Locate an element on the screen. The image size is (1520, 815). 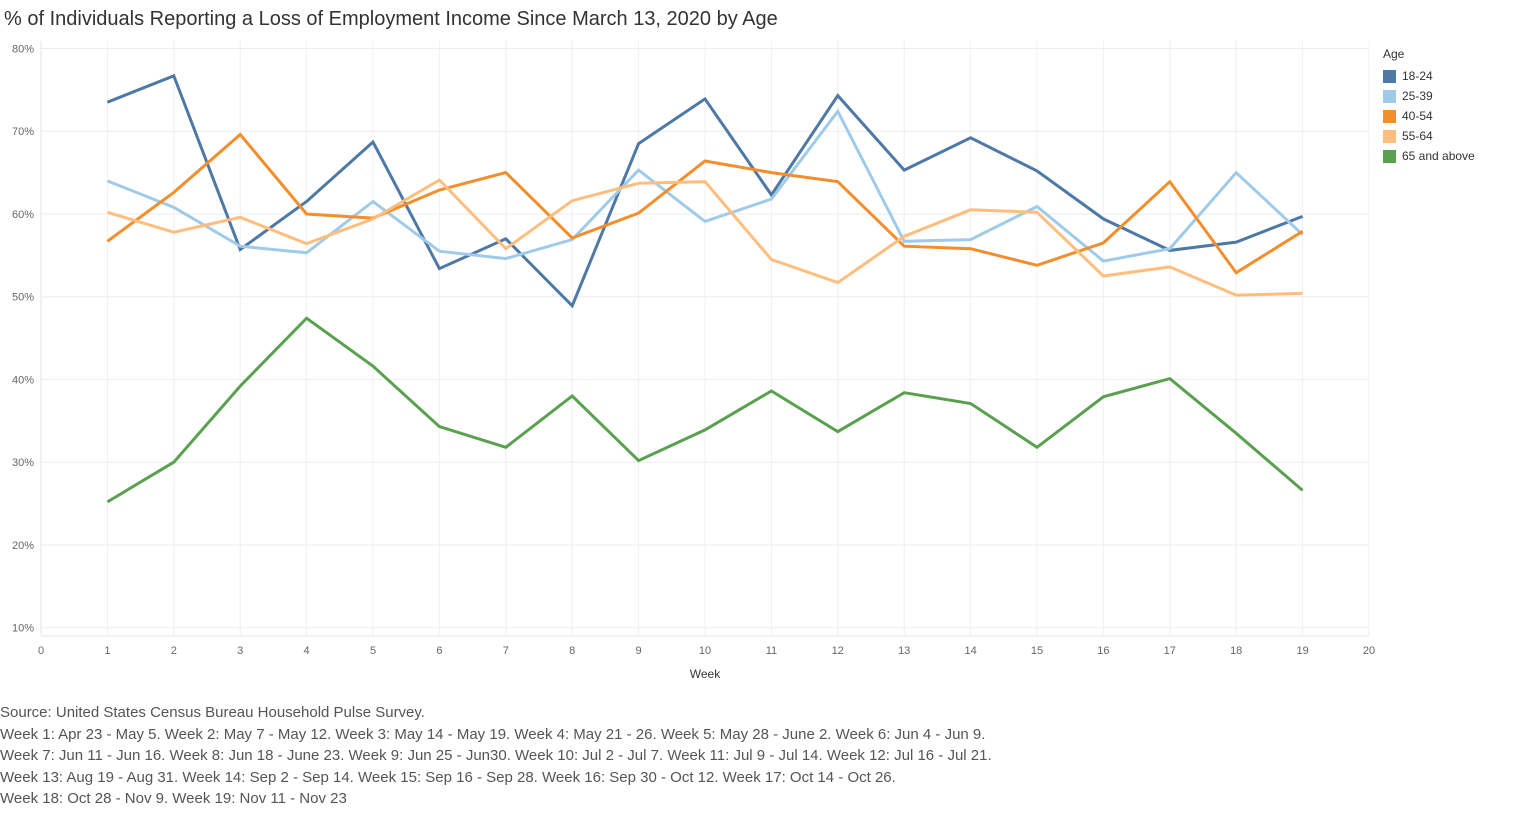
legend-label: 18-24 is located at coordinates (1417, 76).